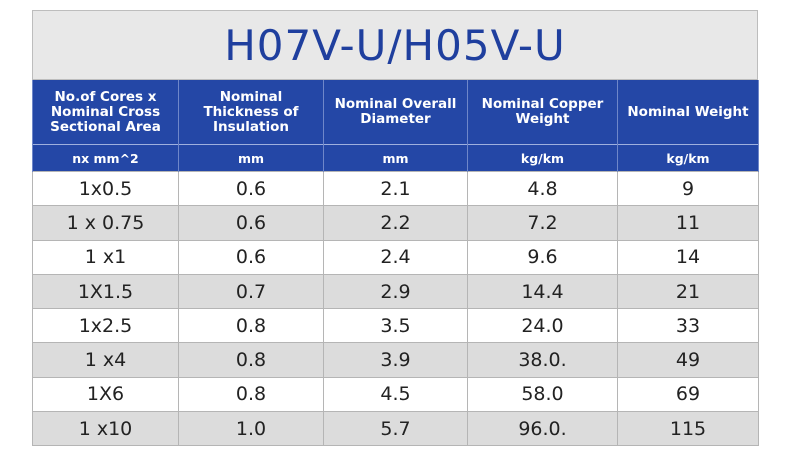 This screenshot has height=462, width=790. I want to click on cell: 3.5, so click(395, 326).